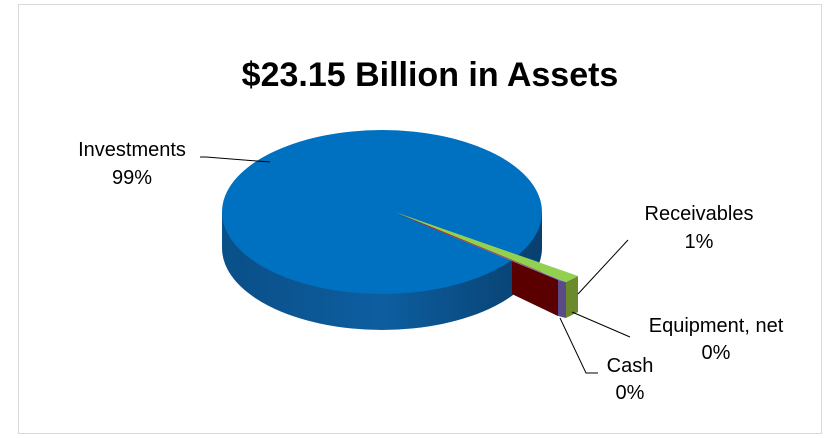  What do you see at coordinates (601, 324) in the screenshot?
I see `leader-line-equipment` at bounding box center [601, 324].